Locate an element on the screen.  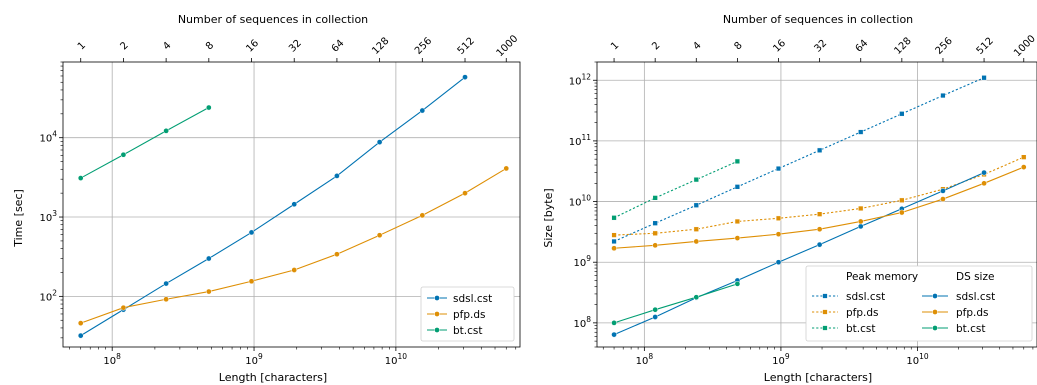
time-x-tick-label: 10⁸ is located at coordinates (112, 359).